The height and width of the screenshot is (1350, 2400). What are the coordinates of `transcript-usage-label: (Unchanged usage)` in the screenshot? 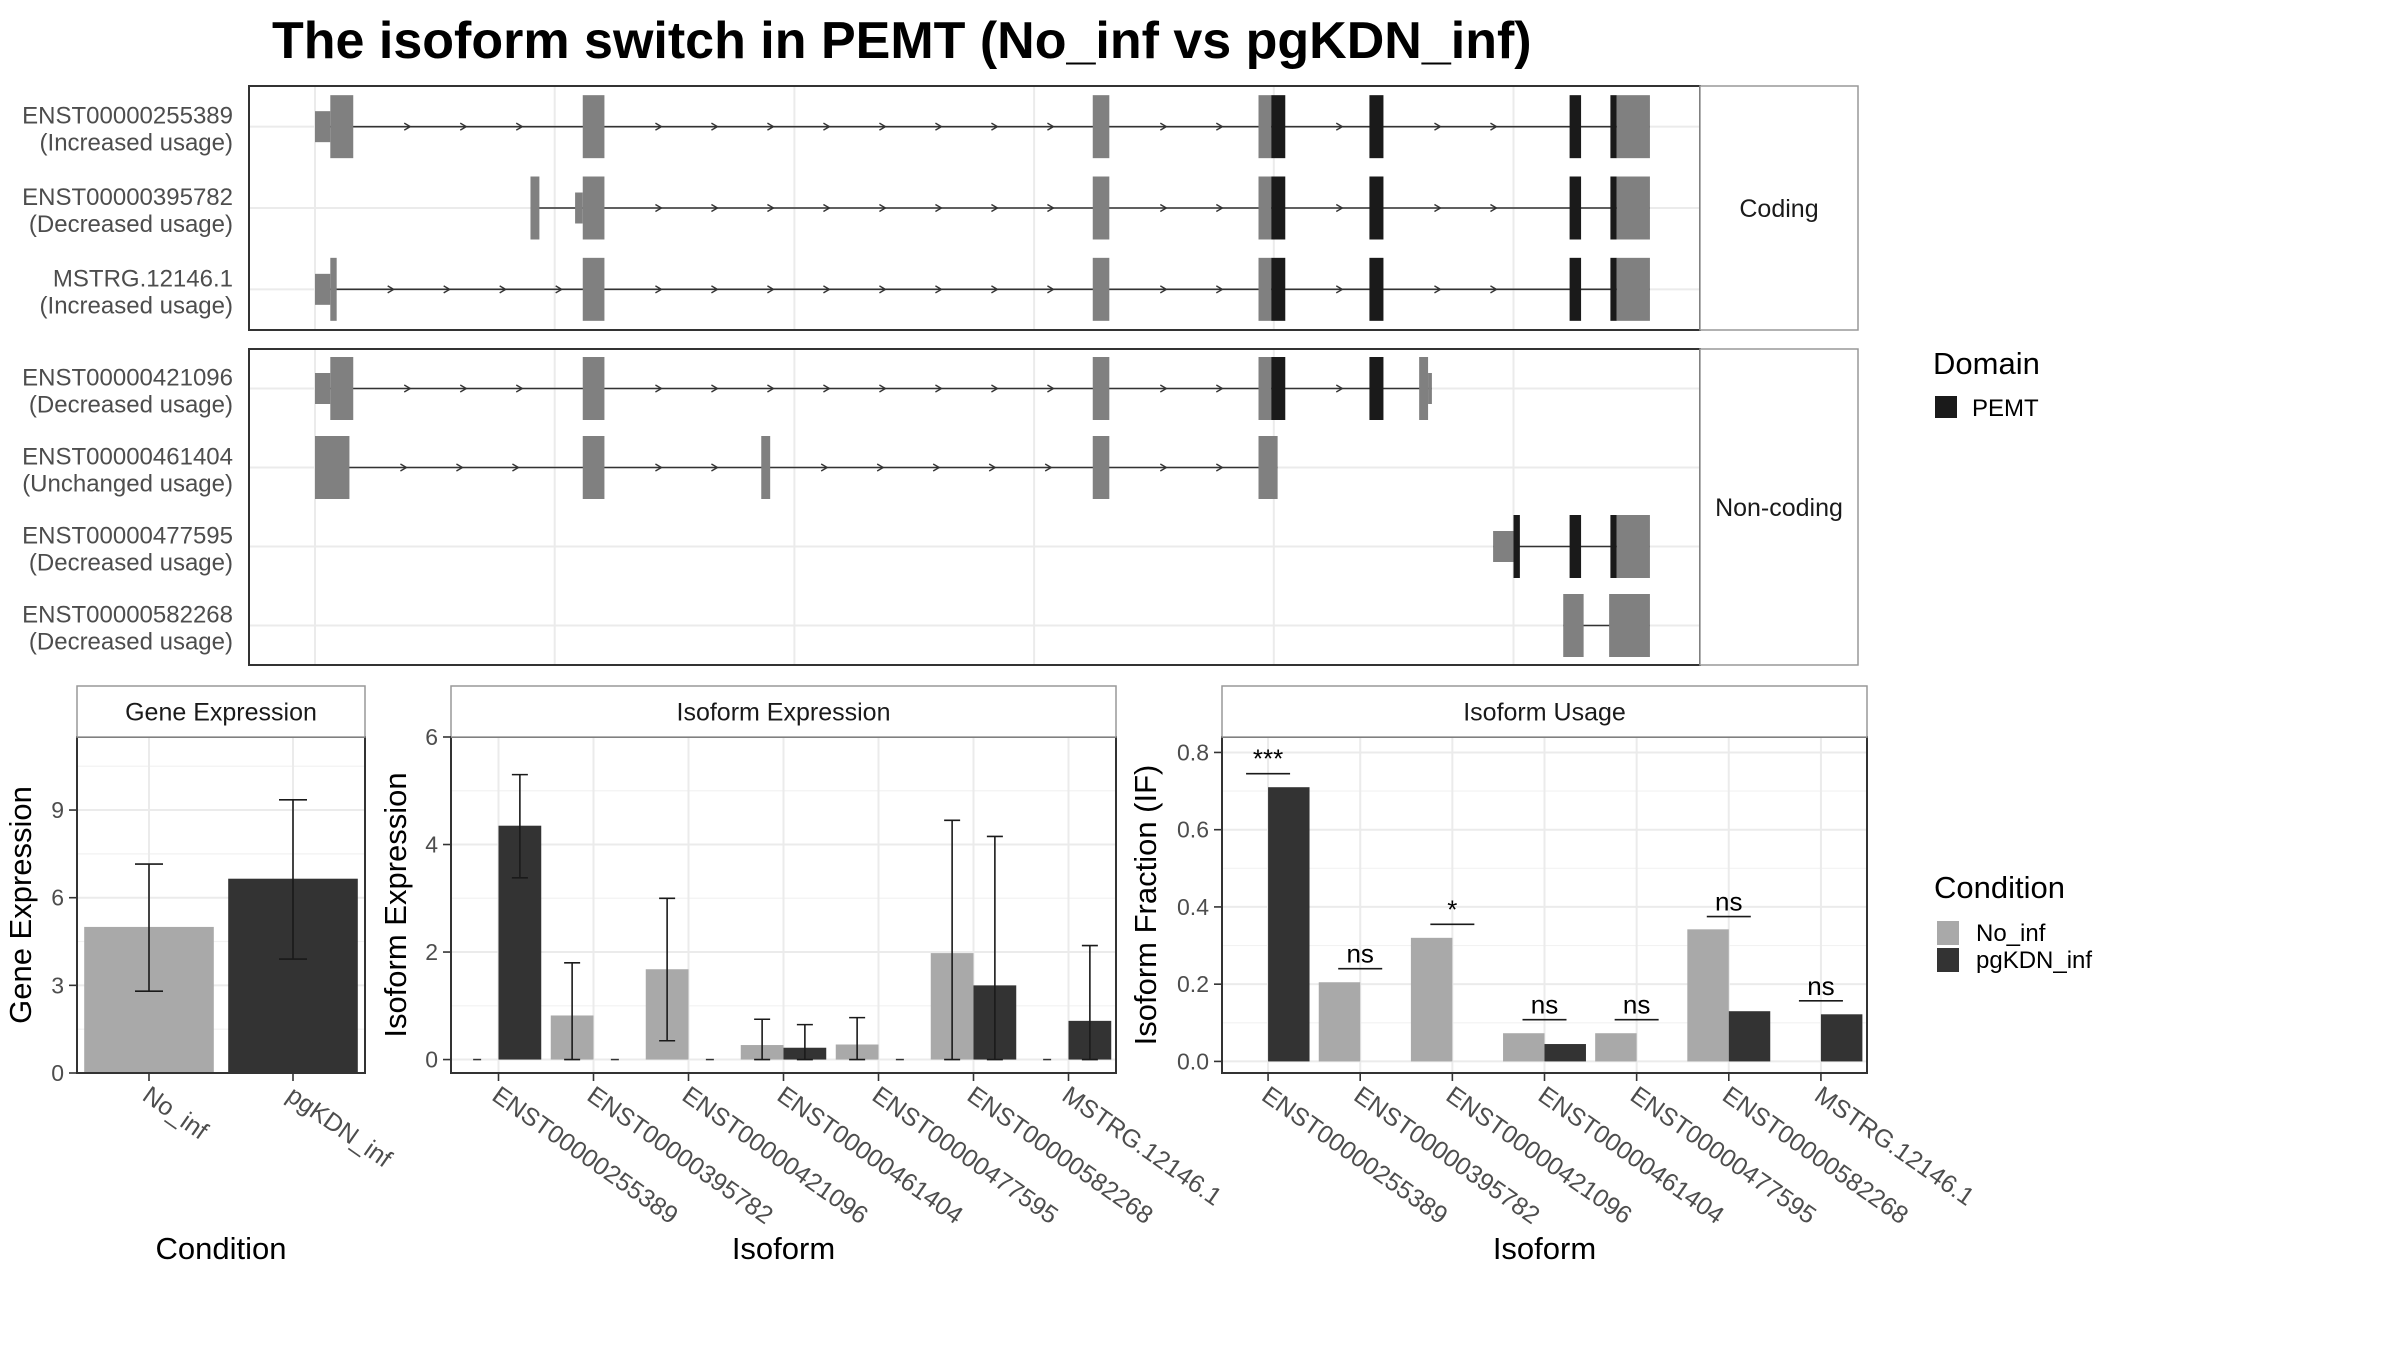 It's located at (127, 484).